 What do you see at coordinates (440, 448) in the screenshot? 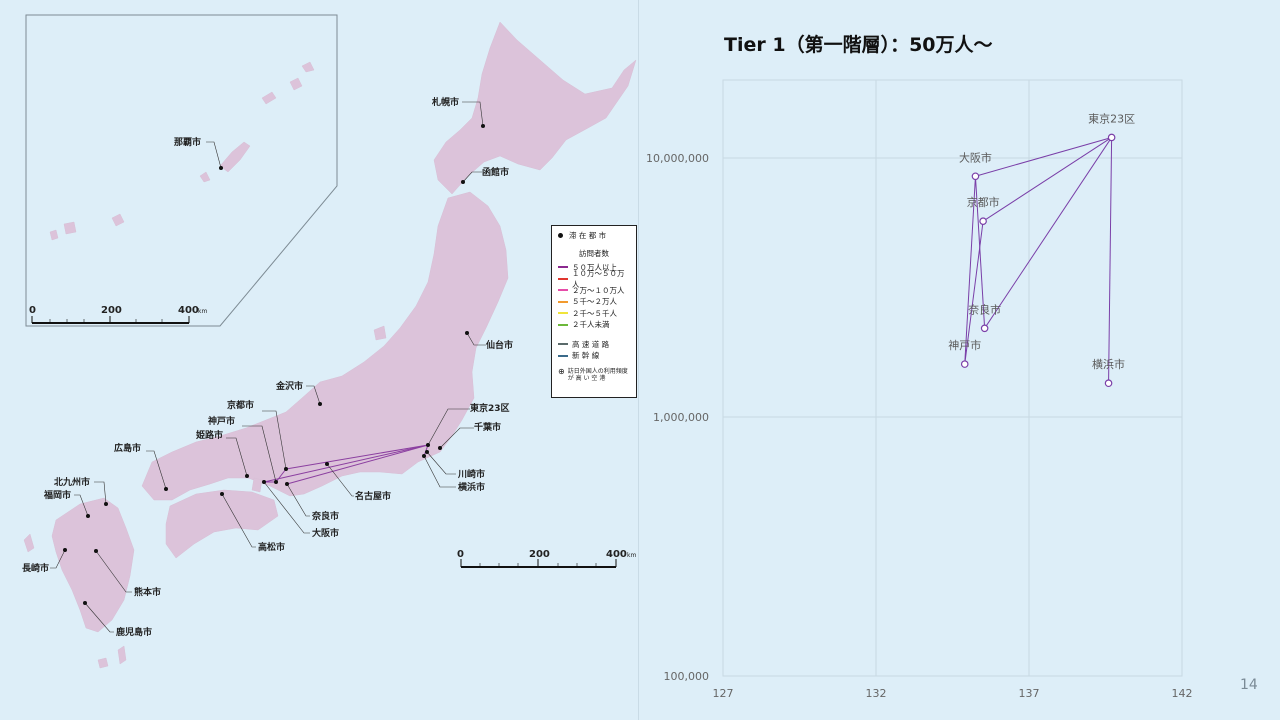
I see `dot-chiba` at bounding box center [440, 448].